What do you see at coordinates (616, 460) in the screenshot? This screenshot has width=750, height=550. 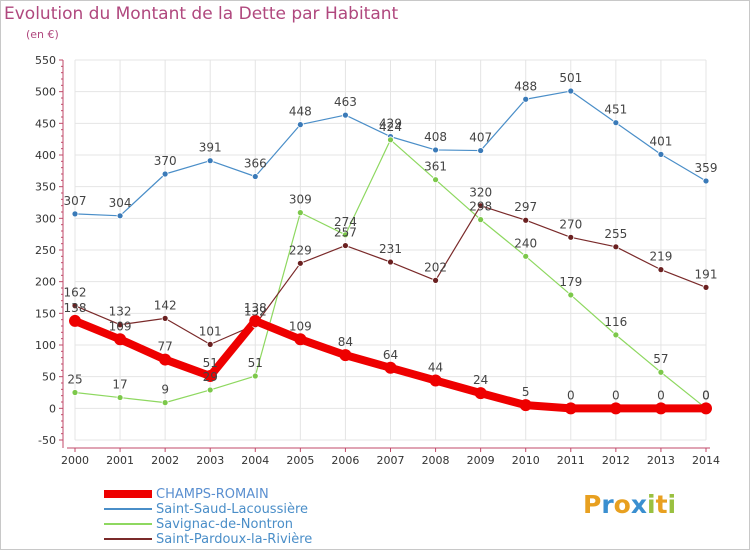 I see `x-tick-label: 2012` at bounding box center [616, 460].